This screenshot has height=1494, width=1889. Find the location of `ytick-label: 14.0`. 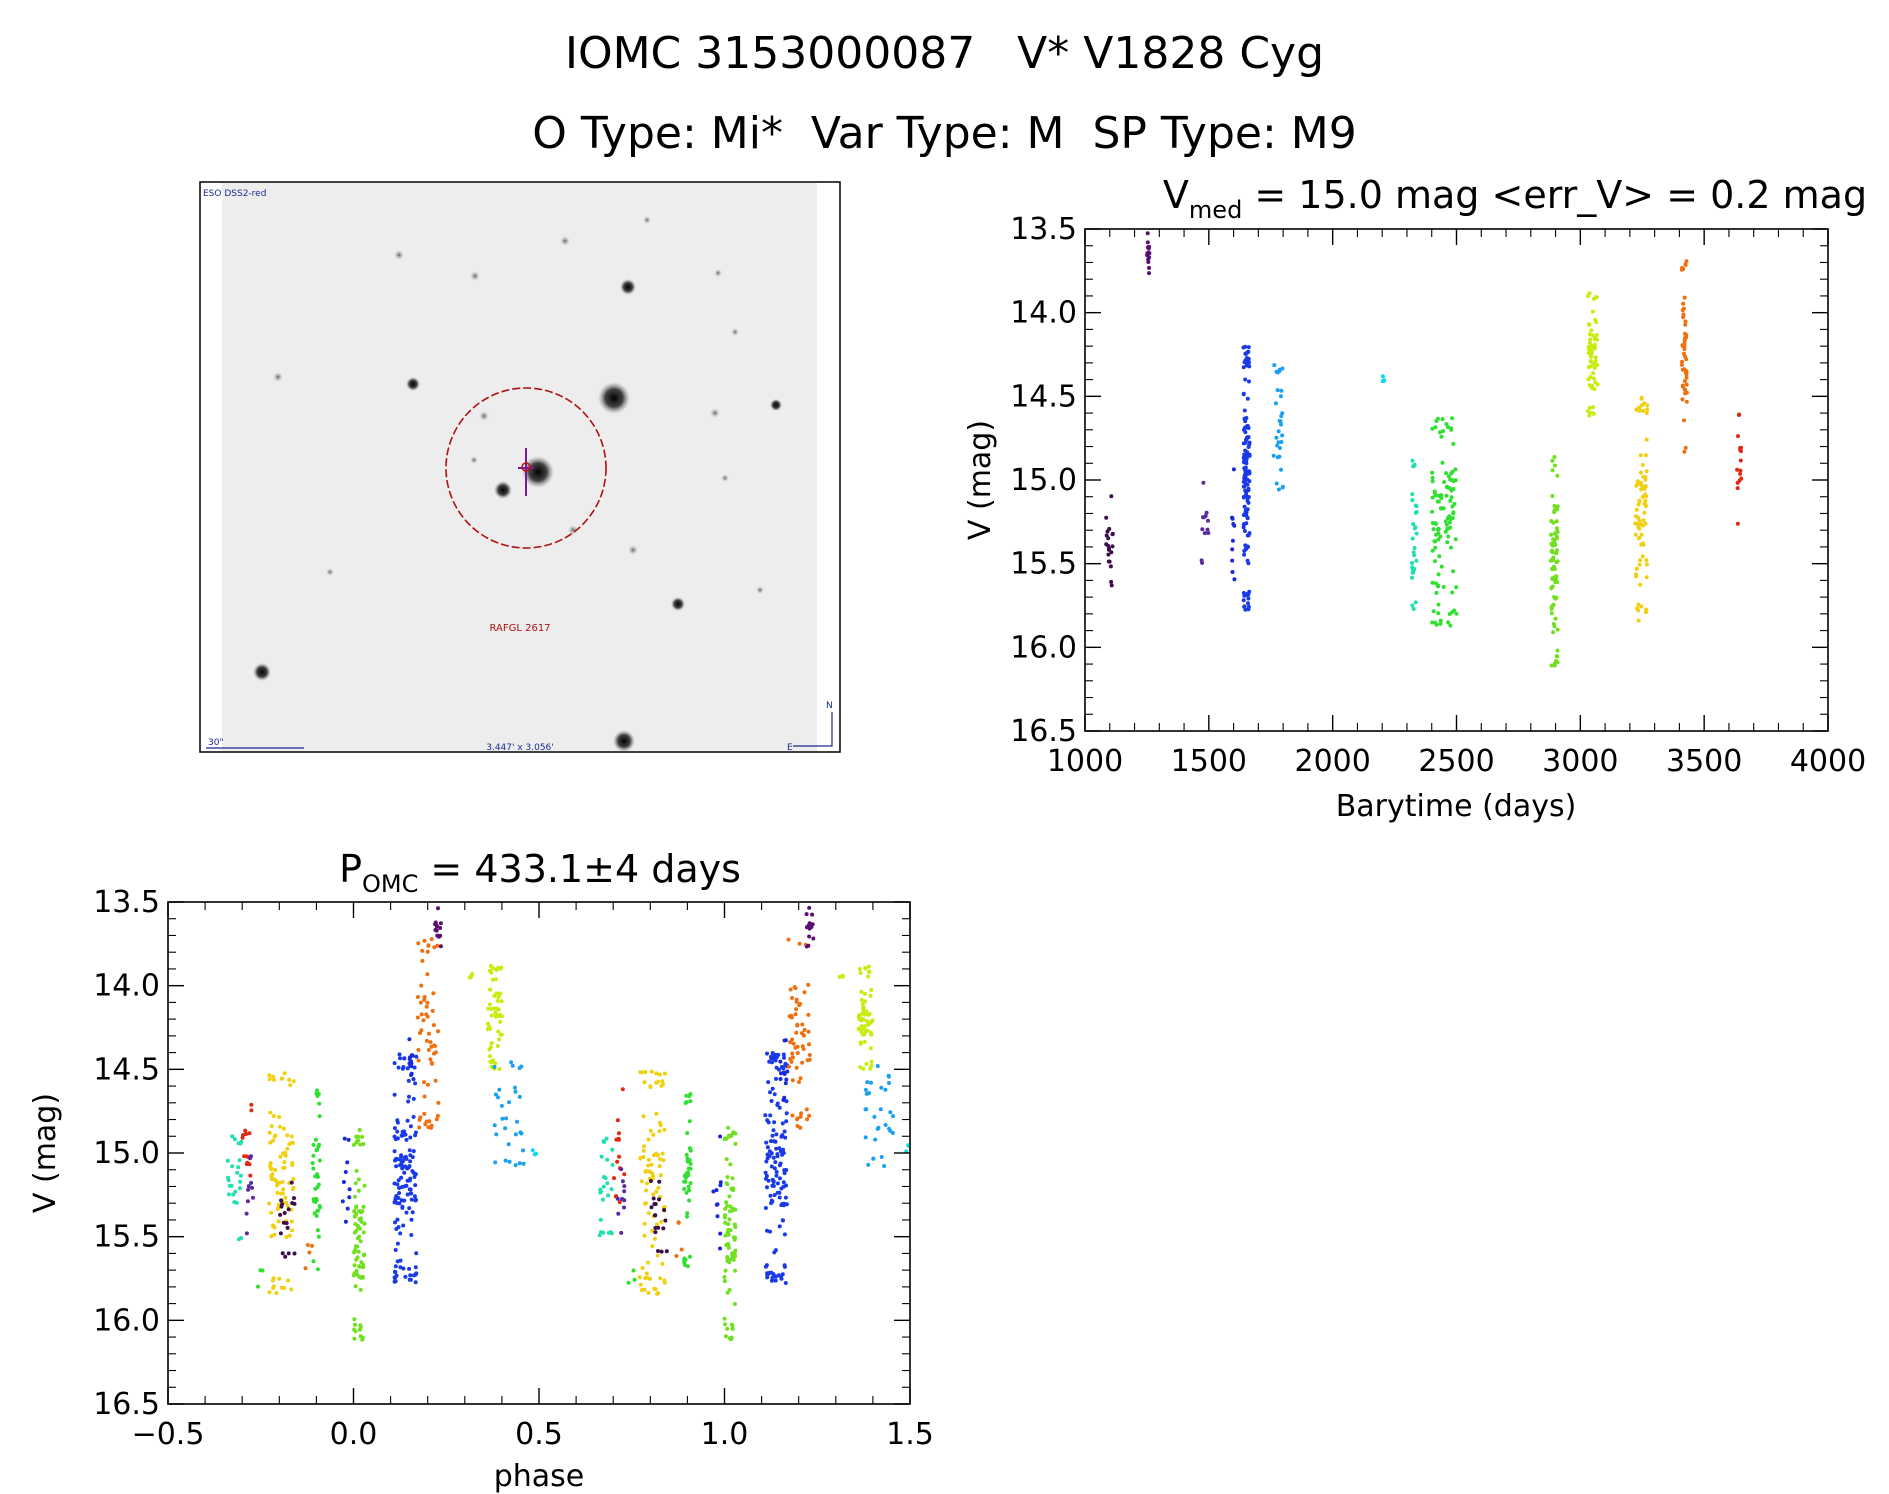

ytick-label: 14.0 is located at coordinates (126, 986).